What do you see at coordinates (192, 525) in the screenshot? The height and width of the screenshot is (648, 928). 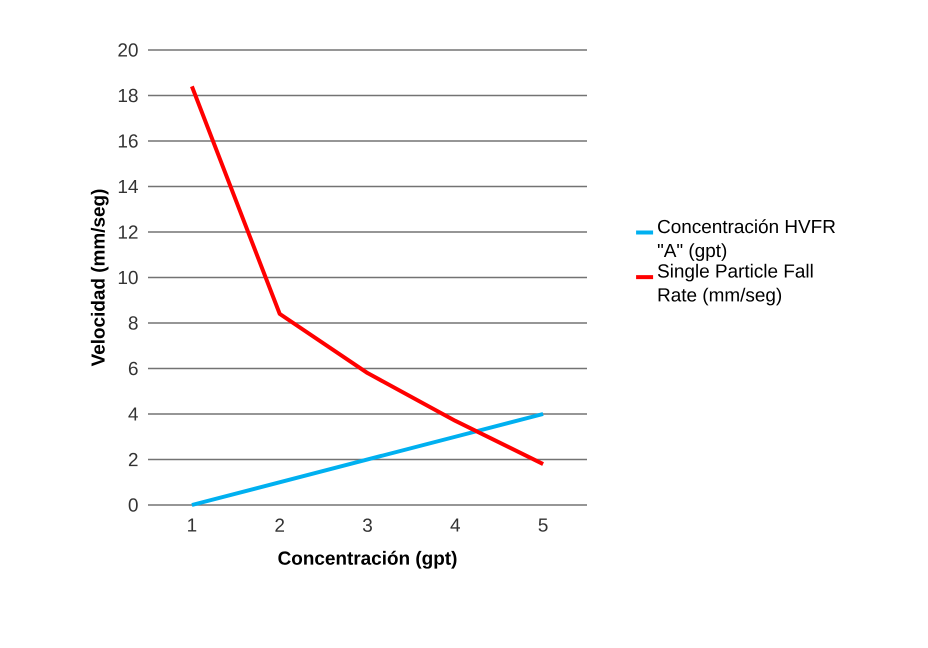 I see `x-tick-label: 1` at bounding box center [192, 525].